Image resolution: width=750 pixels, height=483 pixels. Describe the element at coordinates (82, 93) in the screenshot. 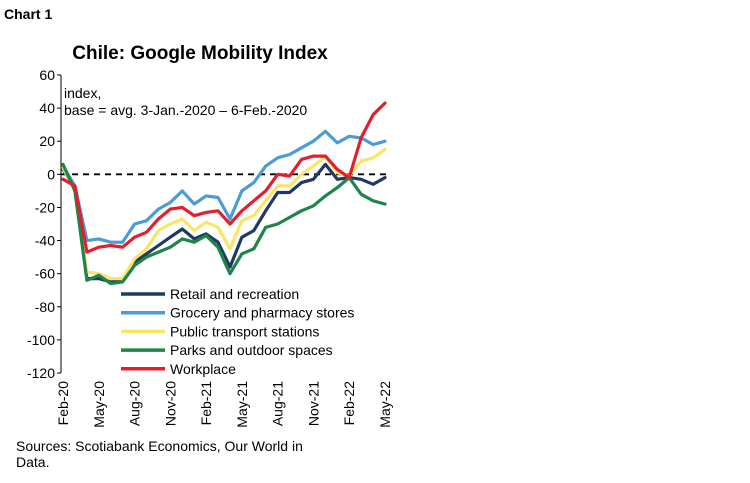

I see `annotation-line: index,` at that location.